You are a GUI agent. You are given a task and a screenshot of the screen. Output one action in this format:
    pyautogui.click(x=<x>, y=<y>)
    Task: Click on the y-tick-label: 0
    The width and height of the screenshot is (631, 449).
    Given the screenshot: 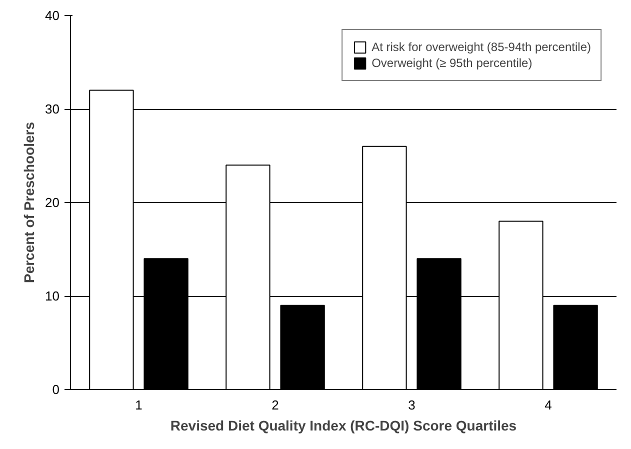 What is the action you would take?
    pyautogui.click(x=56, y=389)
    